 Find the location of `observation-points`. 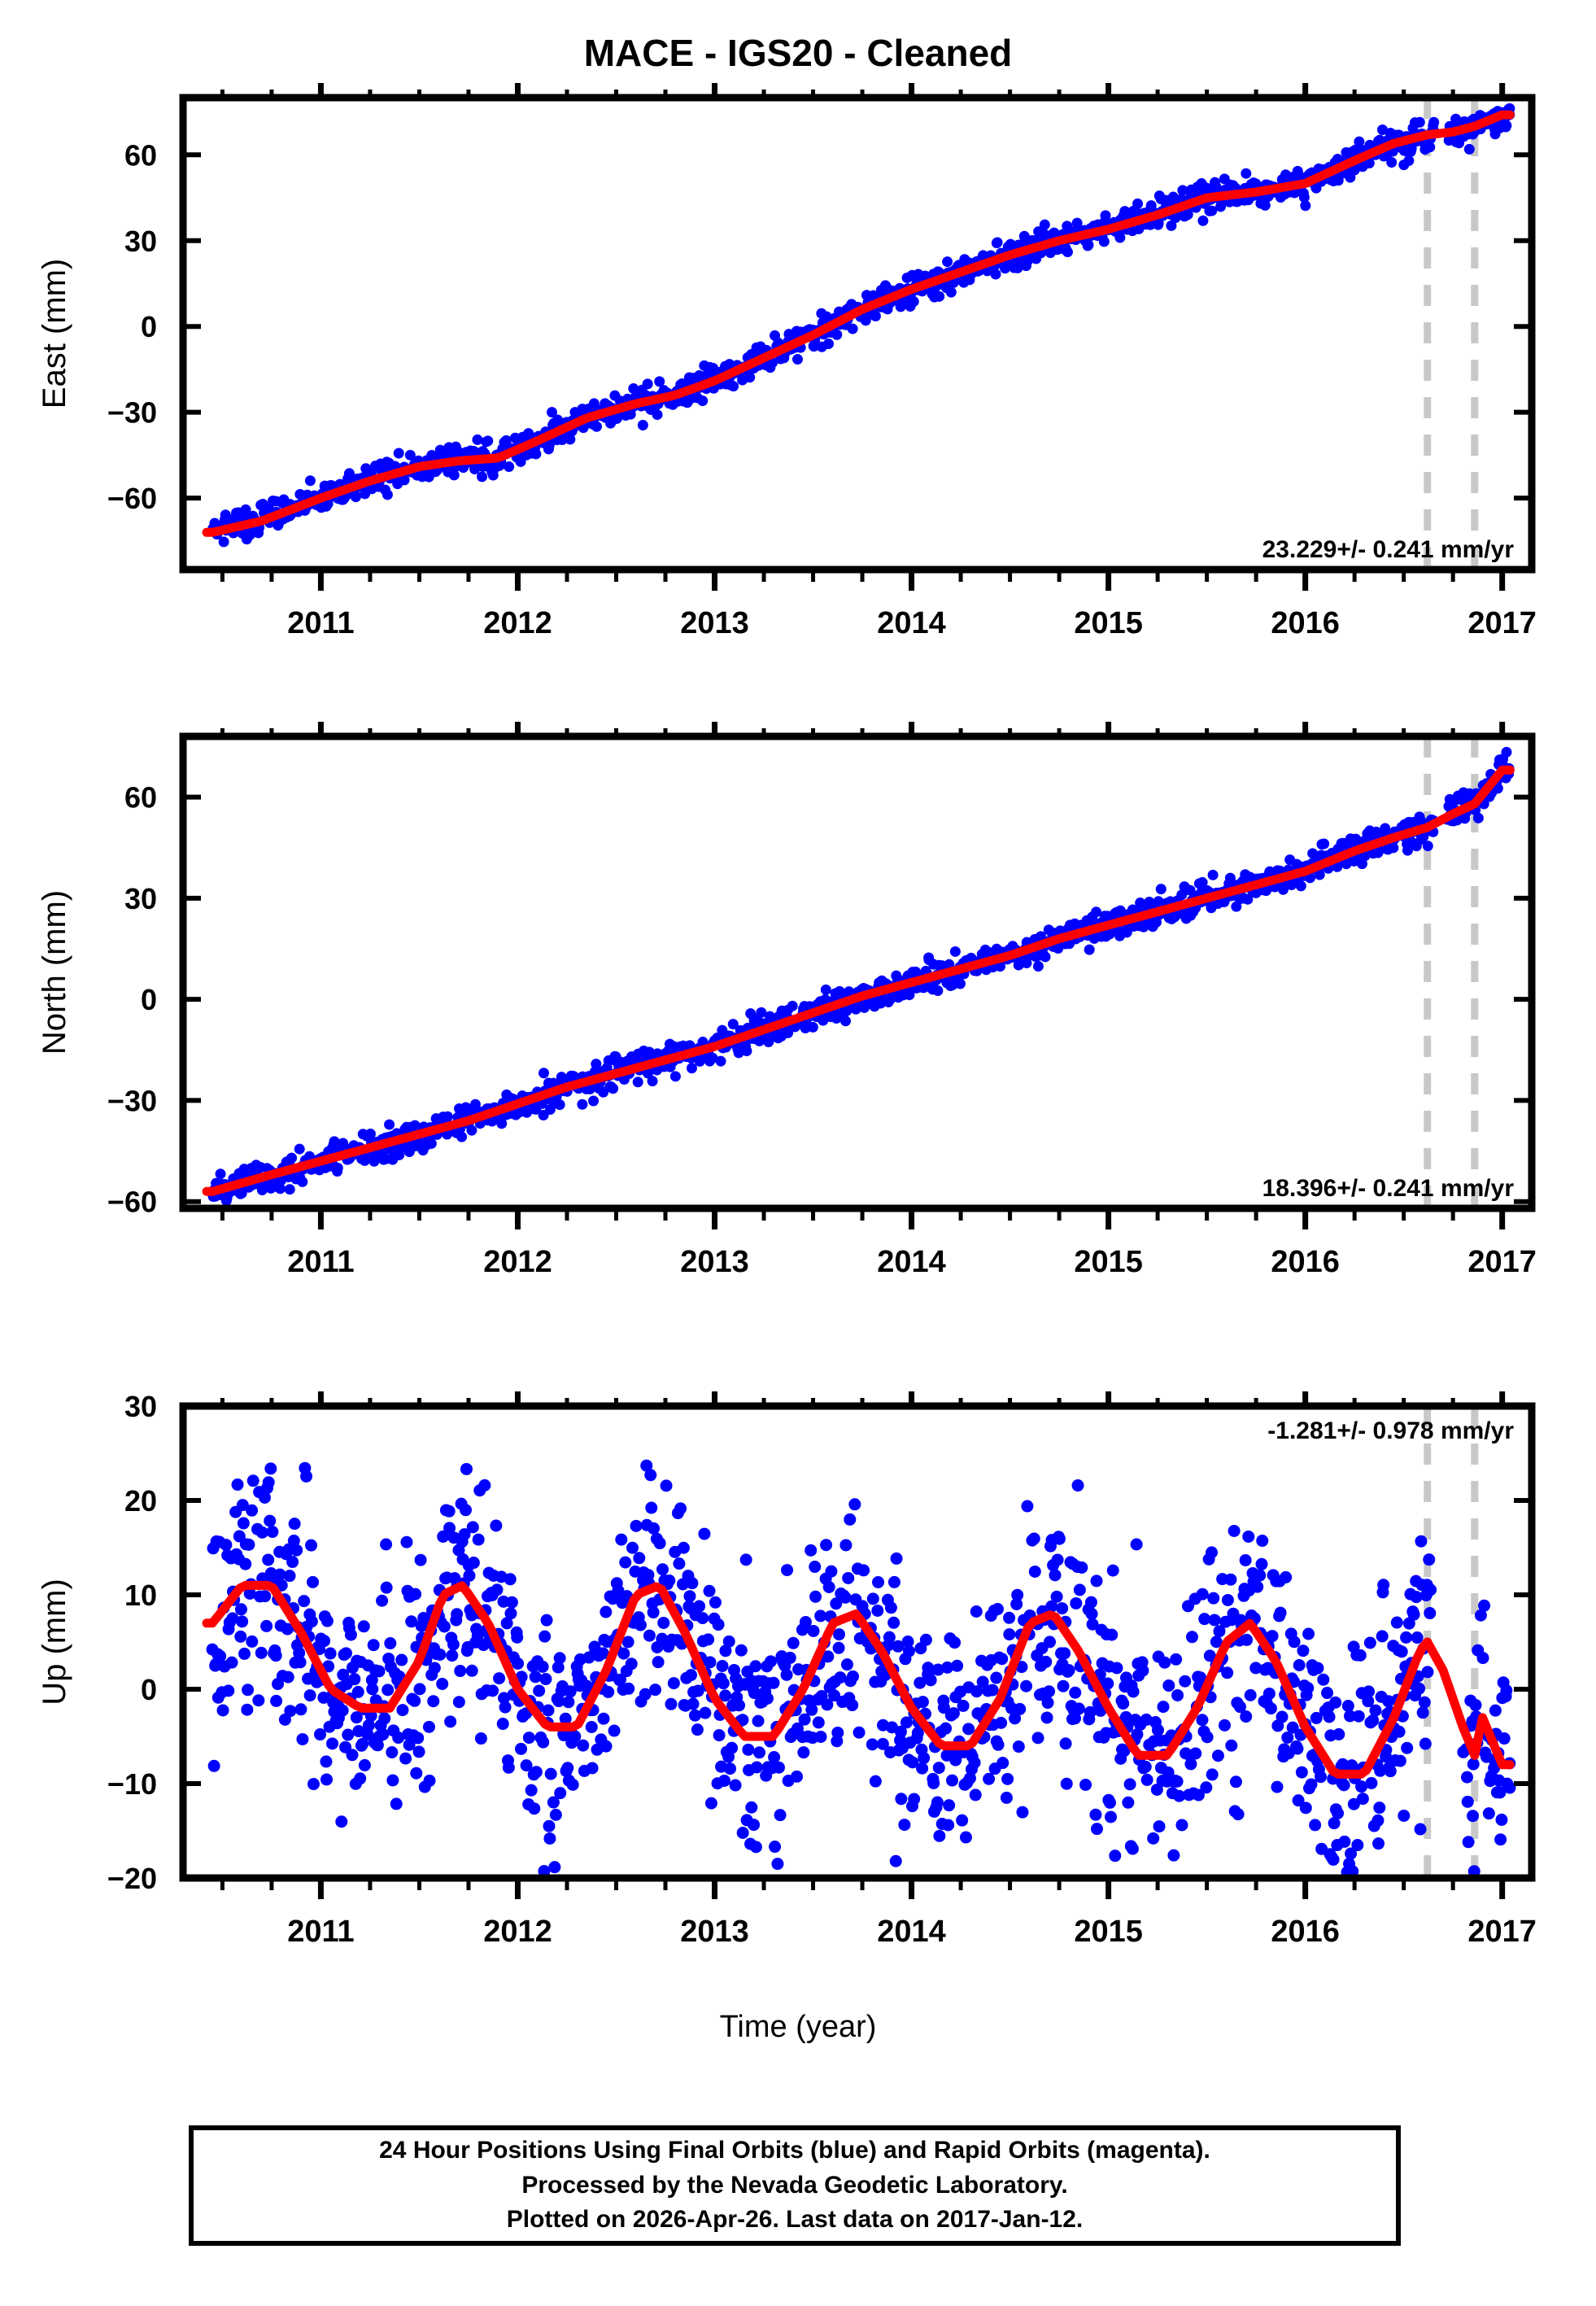

observation-points is located at coordinates (861, 1669).